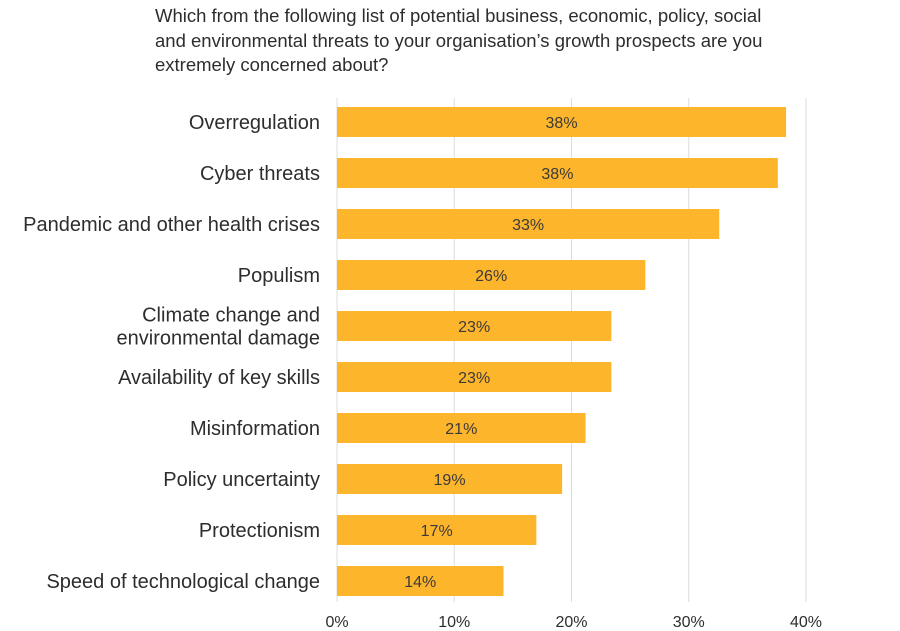 The image size is (900, 631). I want to click on category-label: Protectionism, so click(259, 531).